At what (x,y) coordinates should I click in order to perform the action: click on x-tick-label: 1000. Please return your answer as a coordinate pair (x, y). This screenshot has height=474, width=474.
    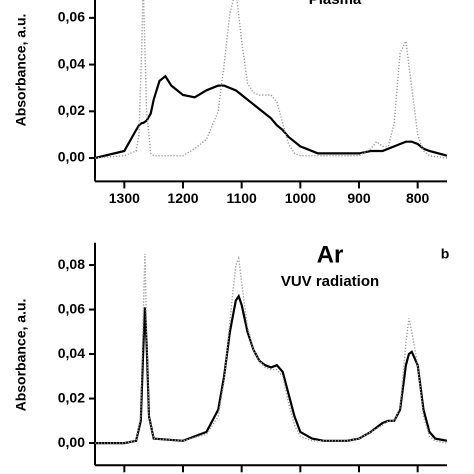
    Looking at the image, I should click on (300, 198).